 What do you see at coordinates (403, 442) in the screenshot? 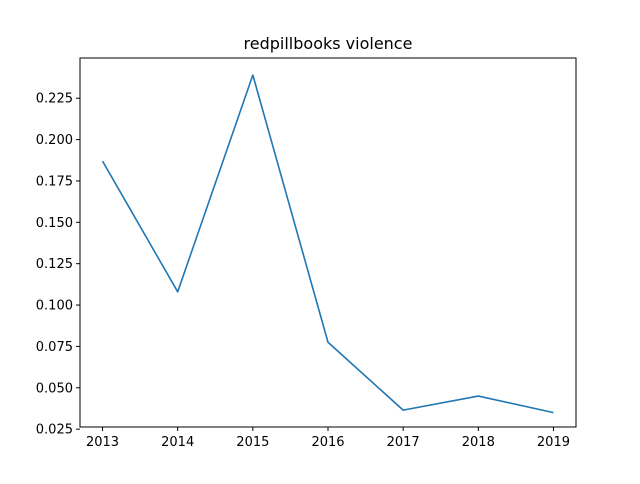
I see `x-tick-label: 2017` at bounding box center [403, 442].